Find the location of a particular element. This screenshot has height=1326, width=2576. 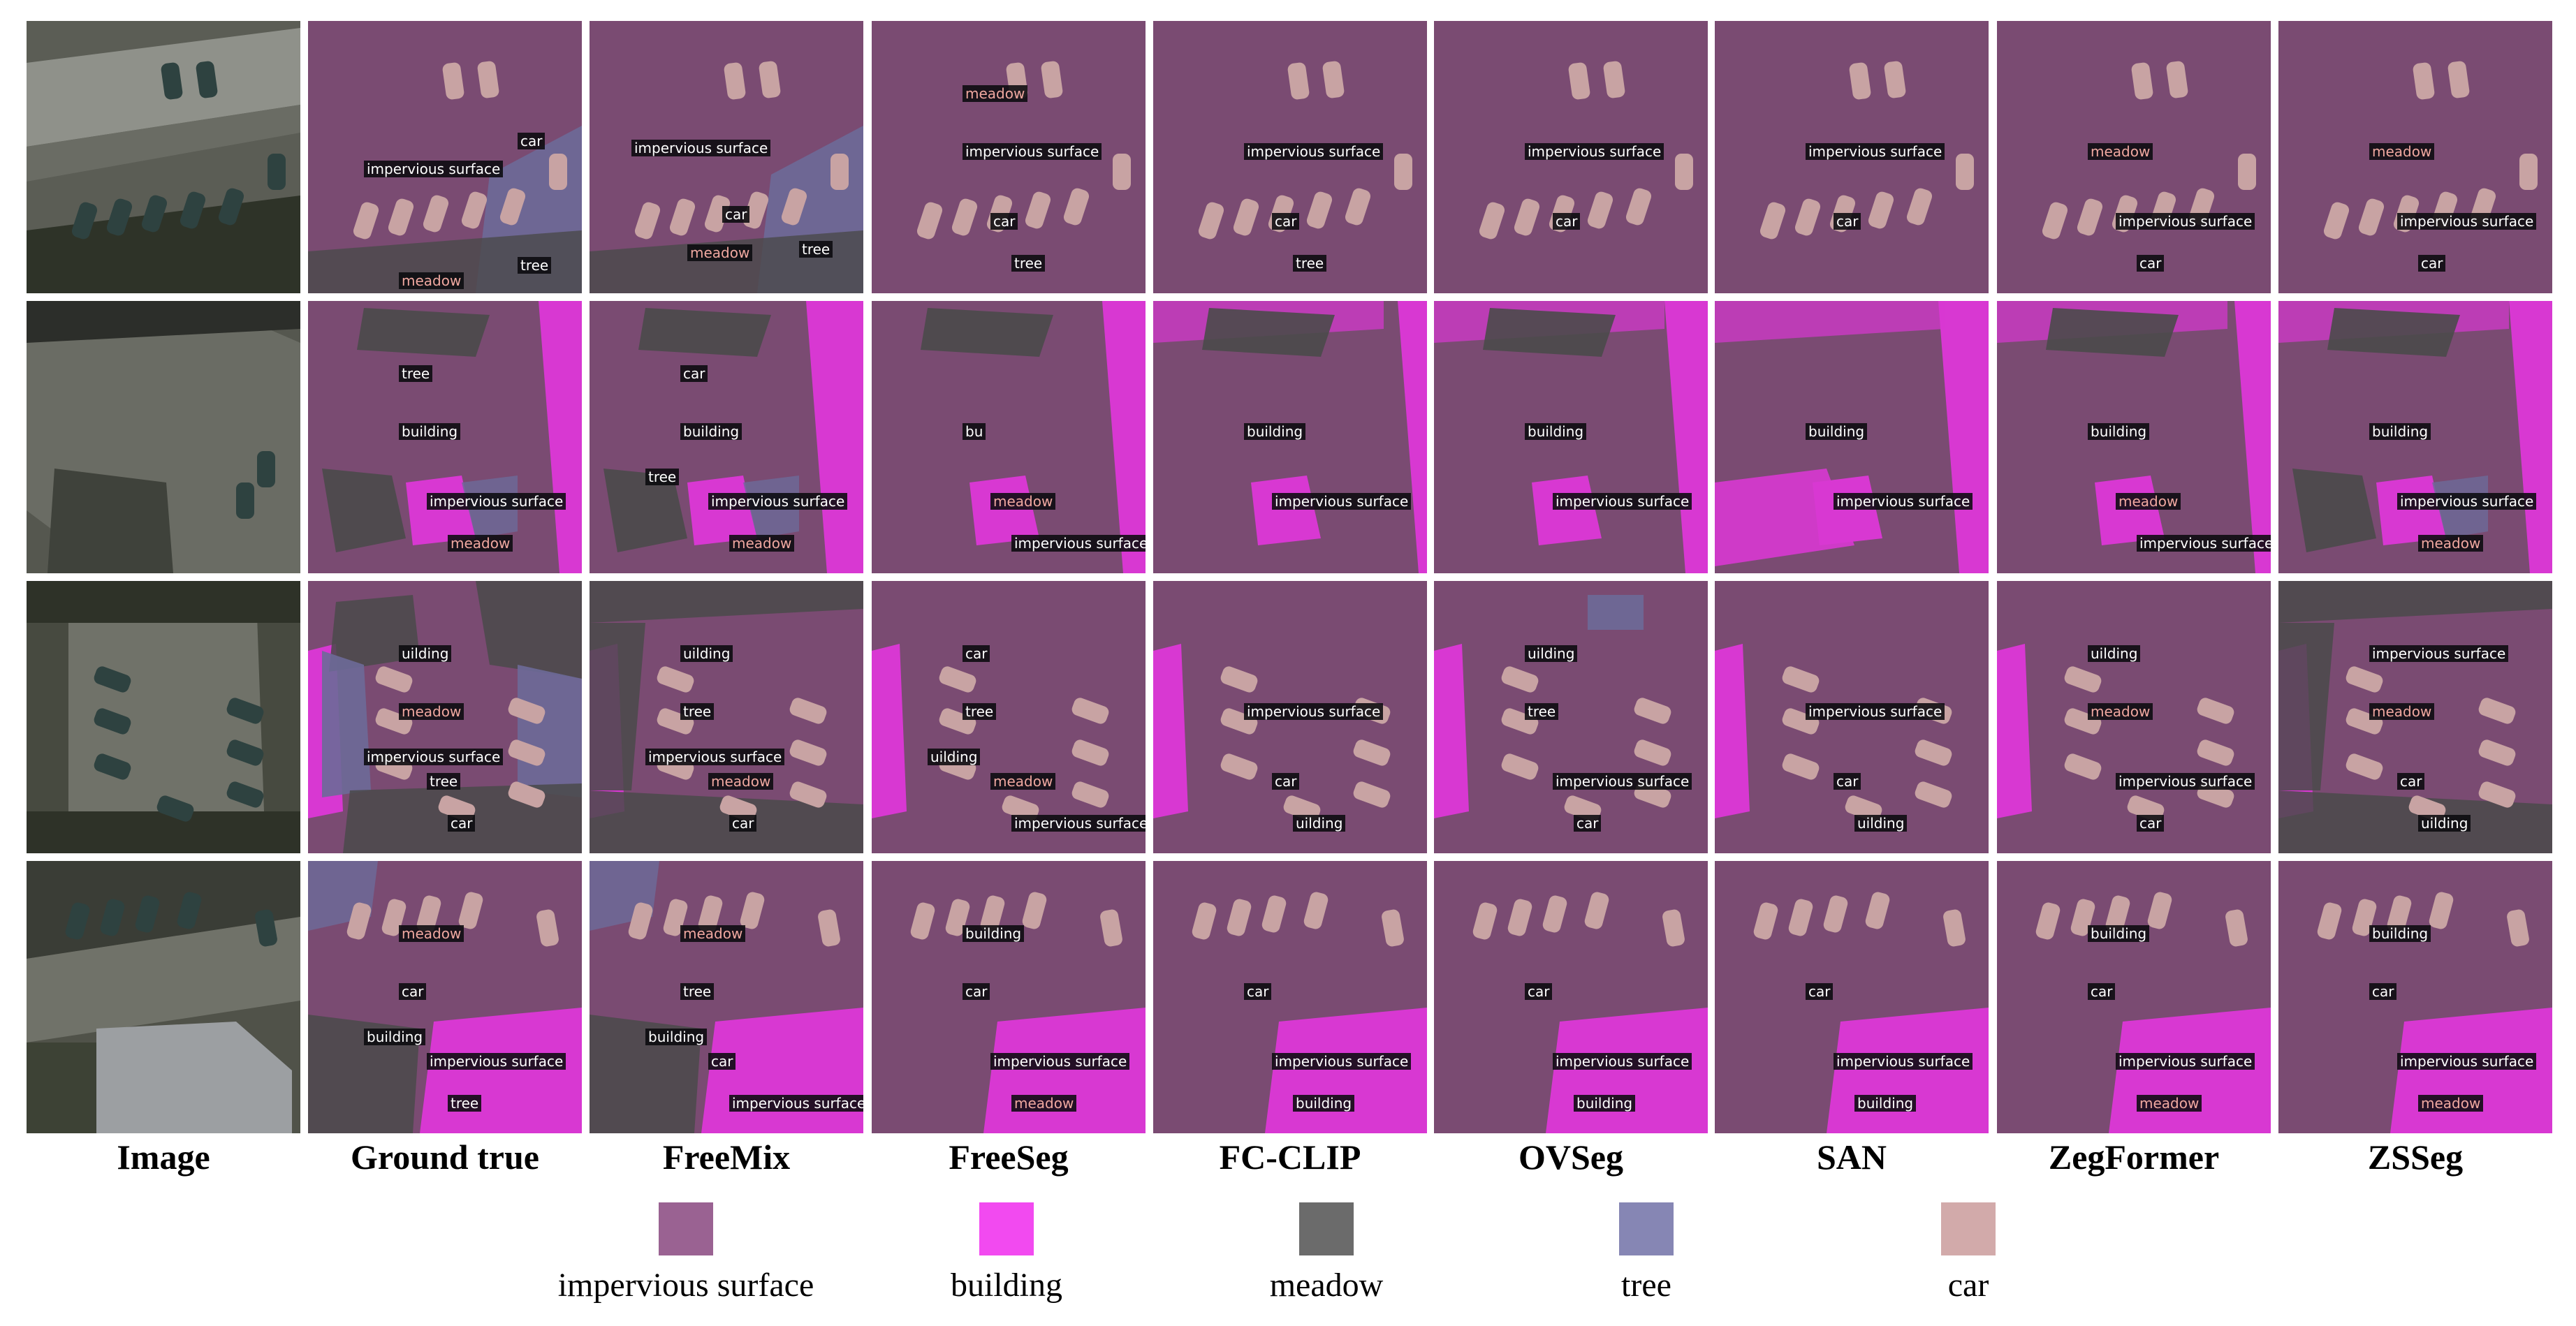

panel-row-2-col-2: building impervious surface meadow tree is located at coordinates (445, 437).